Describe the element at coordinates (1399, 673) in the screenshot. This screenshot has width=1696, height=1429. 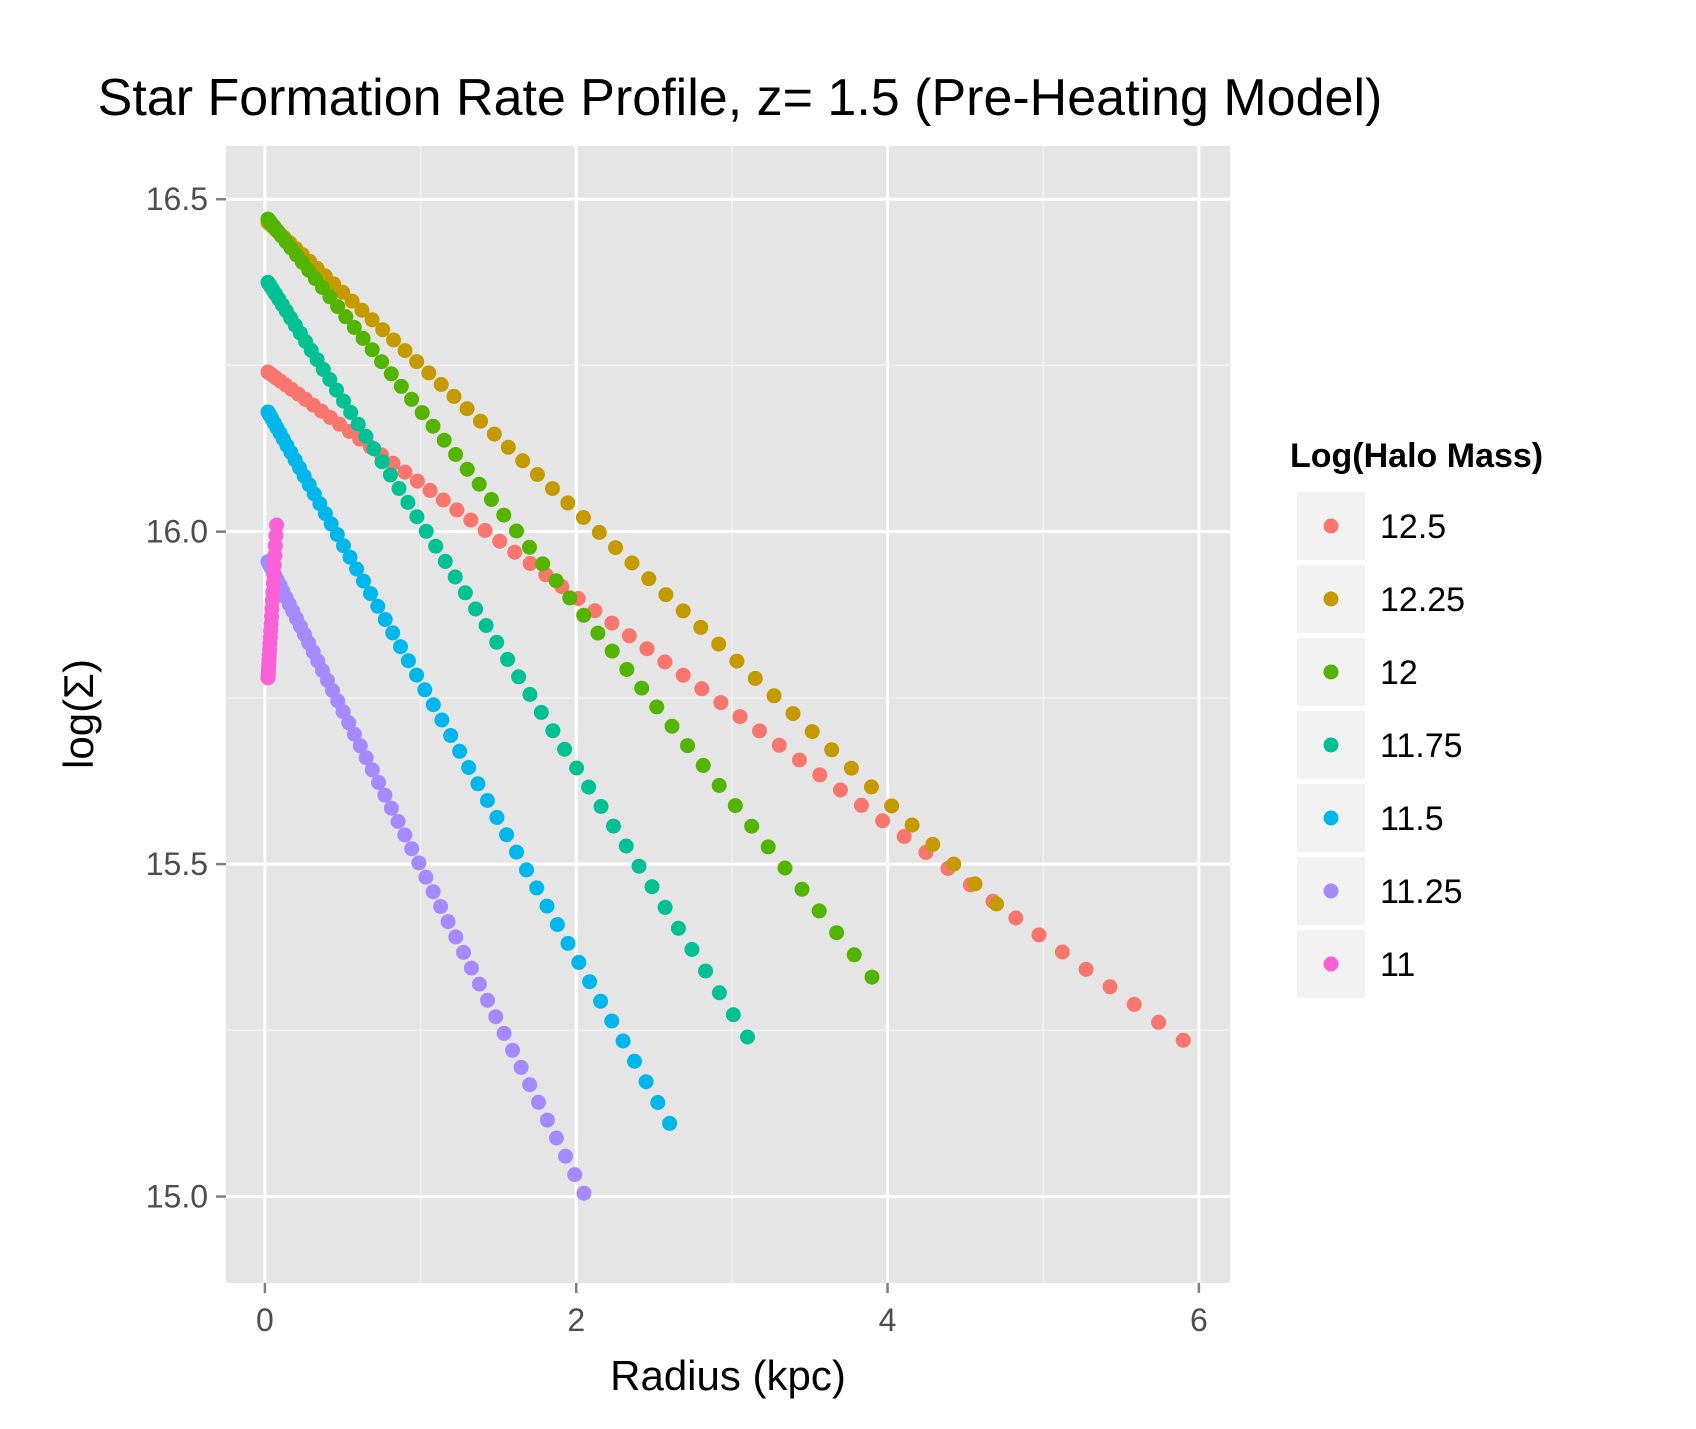
I see `legend-label: 12` at that location.